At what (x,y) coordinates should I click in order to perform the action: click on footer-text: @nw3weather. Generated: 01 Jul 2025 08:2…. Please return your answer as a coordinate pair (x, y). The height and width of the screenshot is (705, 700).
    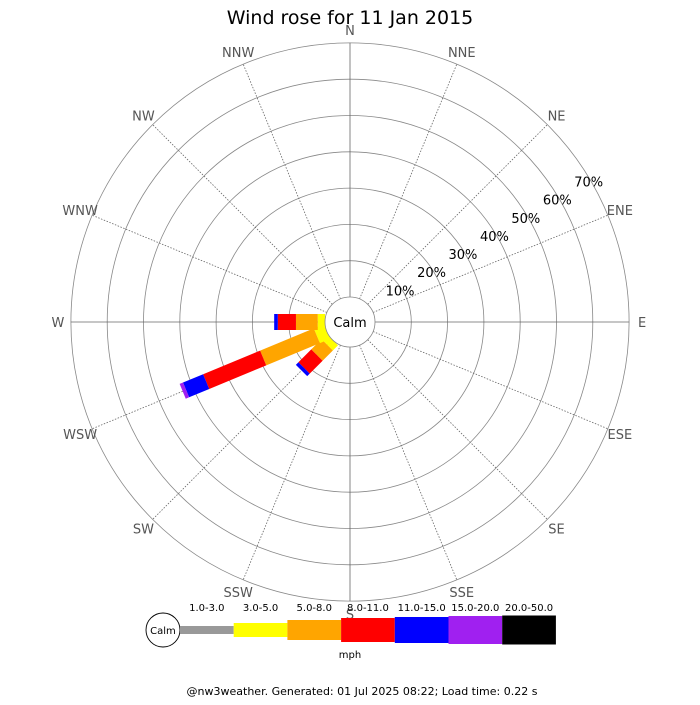
    Looking at the image, I should click on (362, 691).